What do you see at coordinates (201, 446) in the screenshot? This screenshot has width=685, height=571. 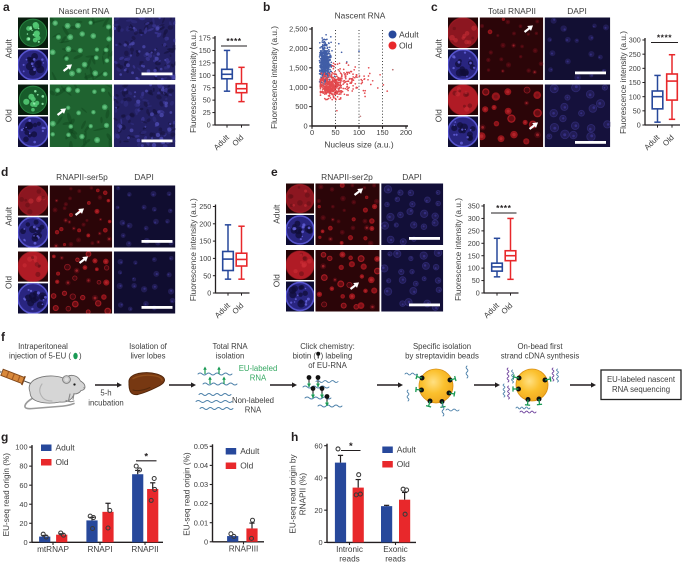 I see `svg-text: 0.05` at bounding box center [201, 446].